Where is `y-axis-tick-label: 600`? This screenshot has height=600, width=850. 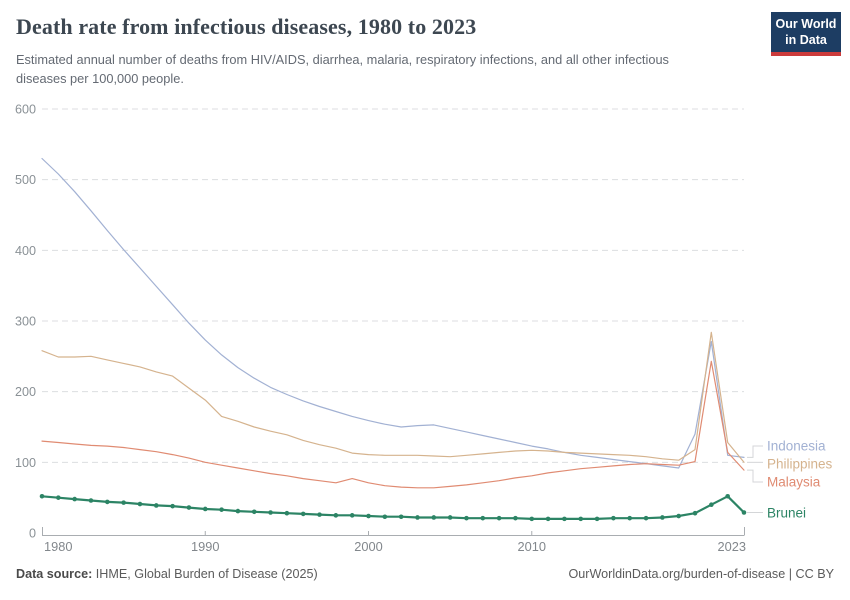
y-axis-tick-label: 600 is located at coordinates (25, 110).